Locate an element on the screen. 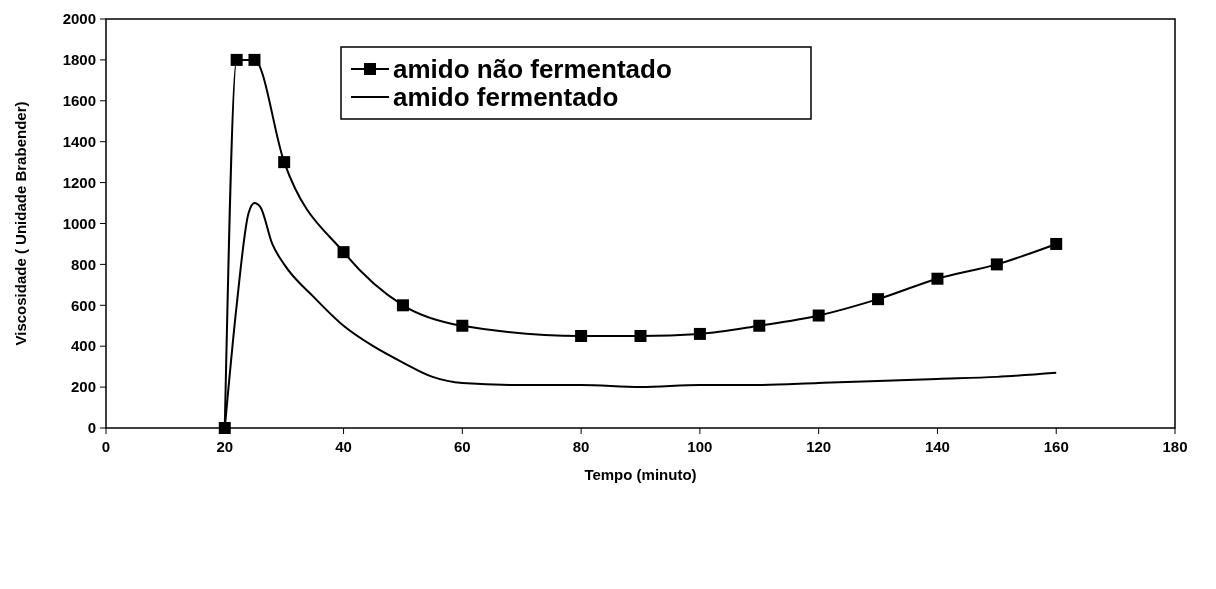 The width and height of the screenshot is (1216, 589). y-tick-label: 200 is located at coordinates (83, 387).